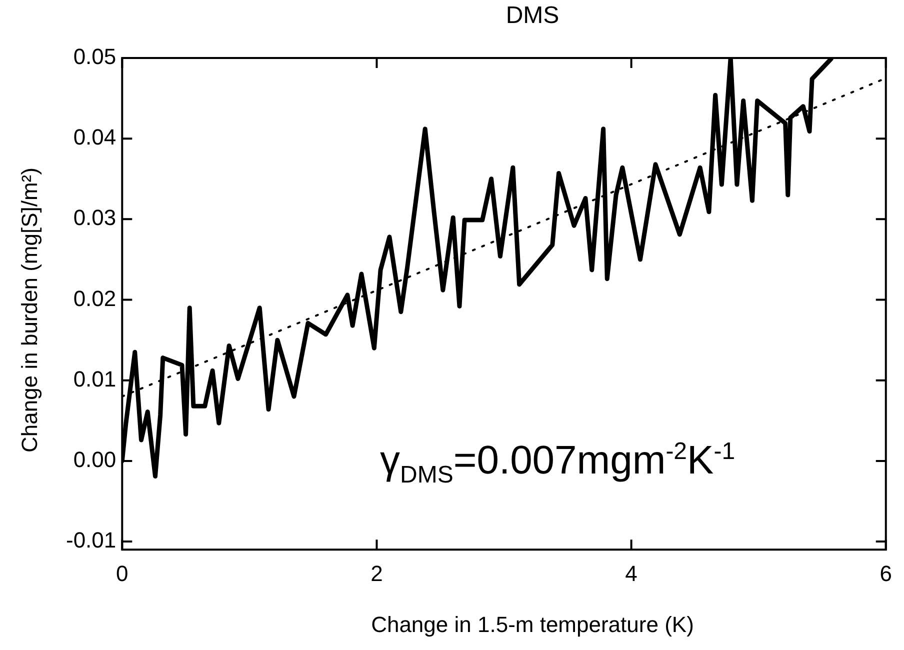 This screenshot has height=650, width=904. I want to click on x-tick-label: 4, so click(631, 573).